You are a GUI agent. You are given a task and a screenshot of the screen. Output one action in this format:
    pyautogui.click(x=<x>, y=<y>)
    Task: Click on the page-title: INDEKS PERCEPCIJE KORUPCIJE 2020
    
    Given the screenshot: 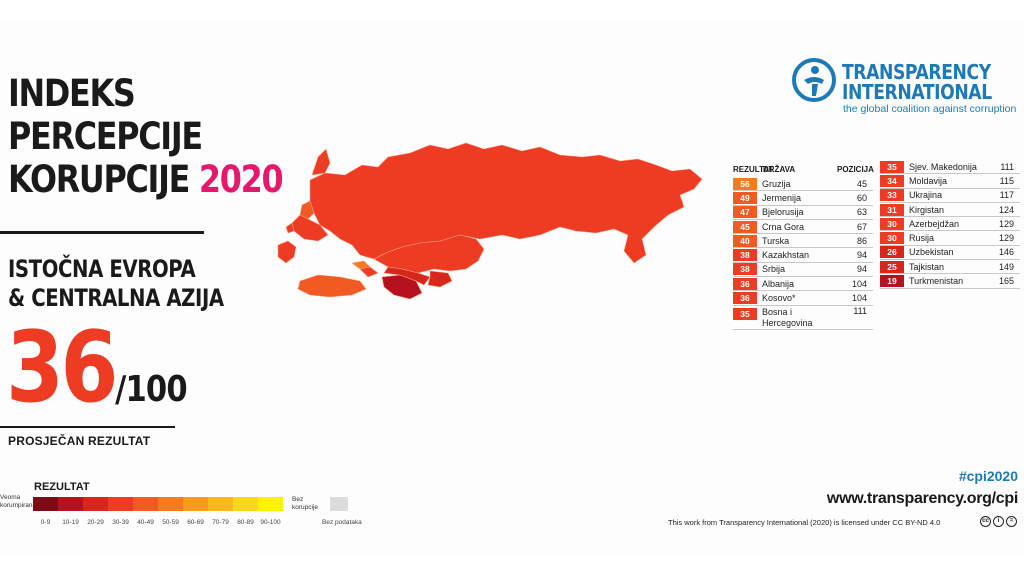 What is the action you would take?
    pyautogui.click(x=146, y=136)
    